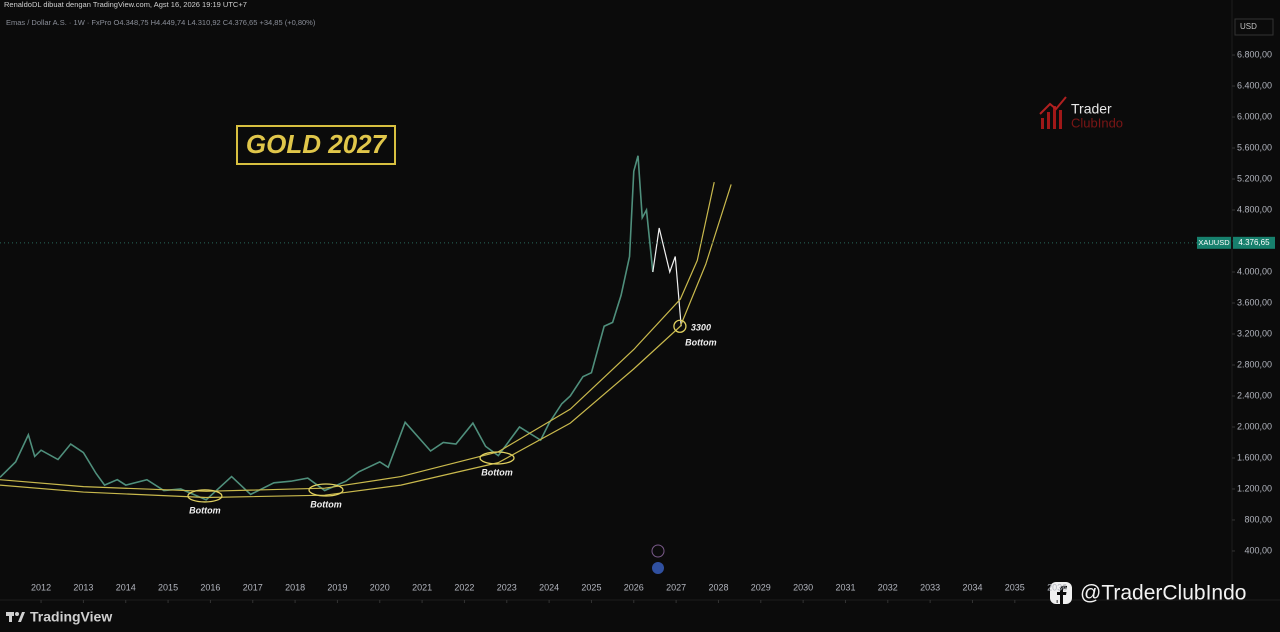 Image resolution: width=1280 pixels, height=632 pixels. What do you see at coordinates (930, 587) in the screenshot?
I see `x-tick-label: 2033` at bounding box center [930, 587].